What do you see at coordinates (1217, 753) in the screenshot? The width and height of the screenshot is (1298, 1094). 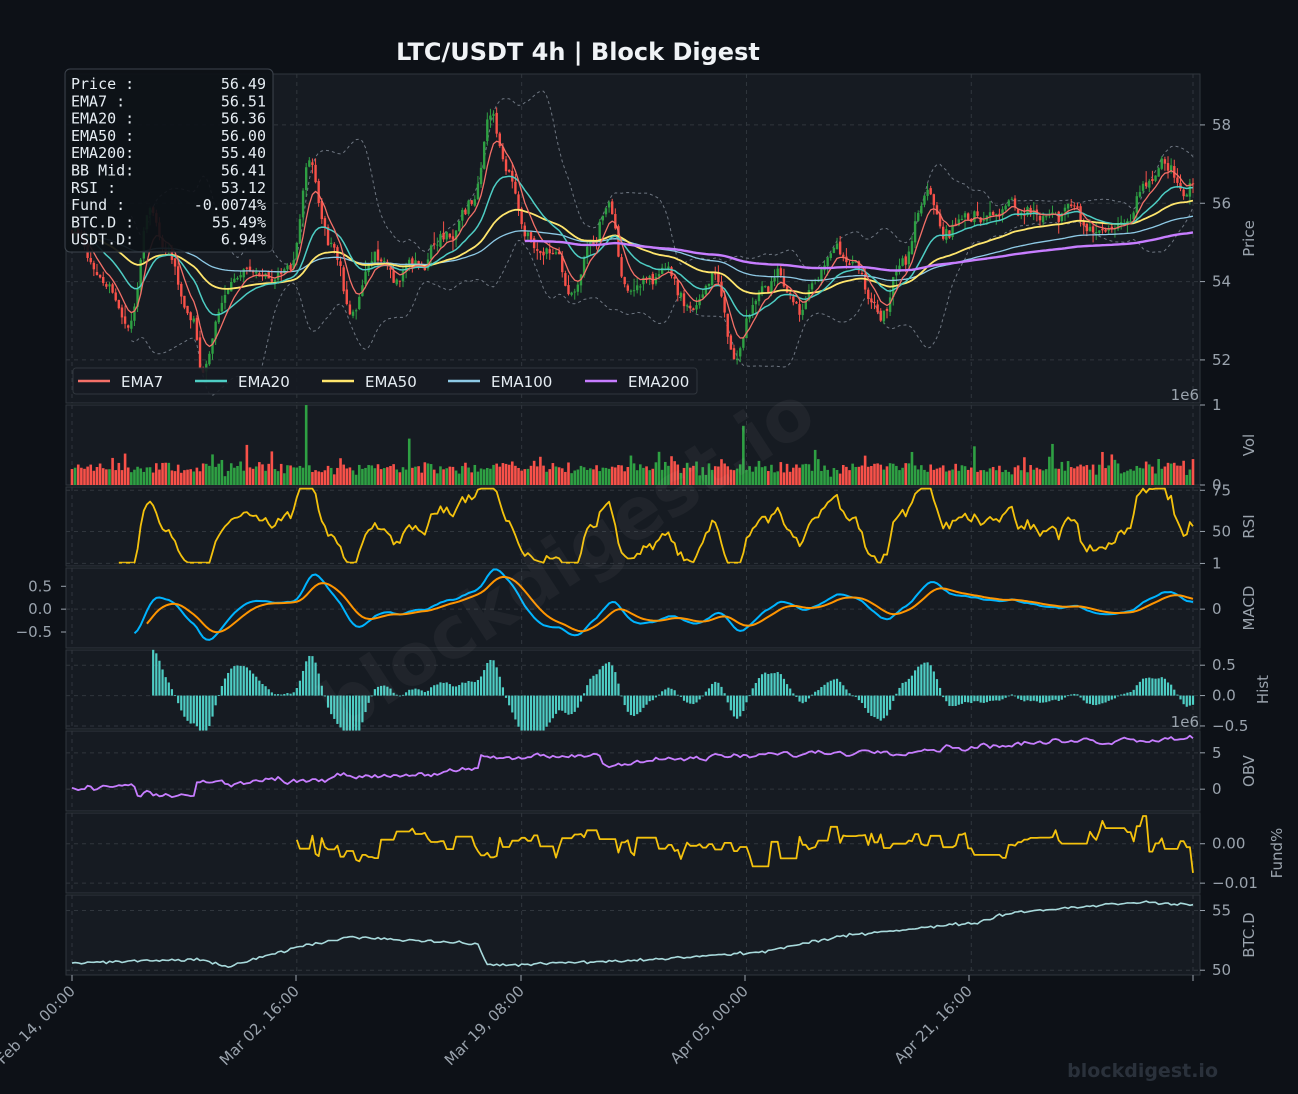 I see `y-tick-label: 5` at bounding box center [1217, 753].